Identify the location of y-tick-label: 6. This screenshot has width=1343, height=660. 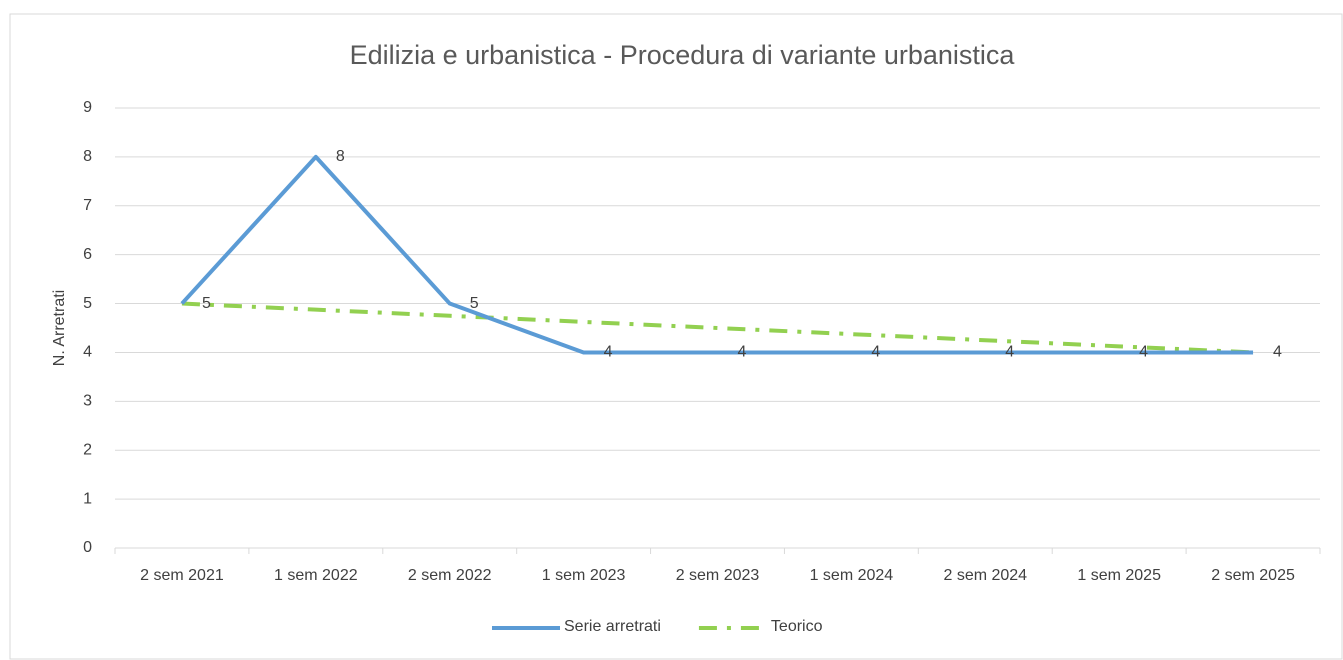
(87, 254).